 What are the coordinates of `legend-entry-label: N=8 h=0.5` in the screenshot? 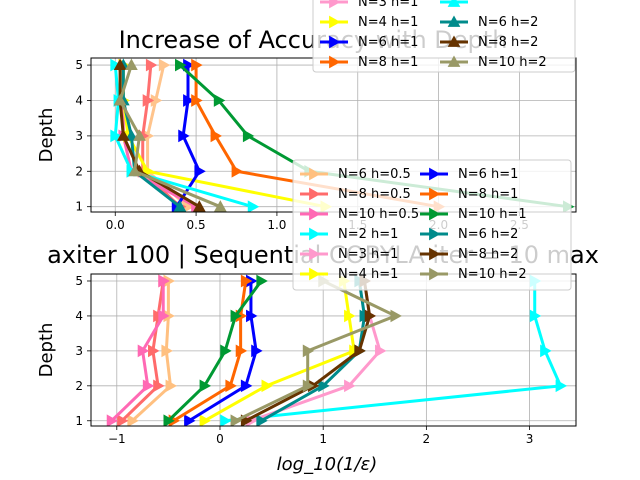 It's located at (374, 194).